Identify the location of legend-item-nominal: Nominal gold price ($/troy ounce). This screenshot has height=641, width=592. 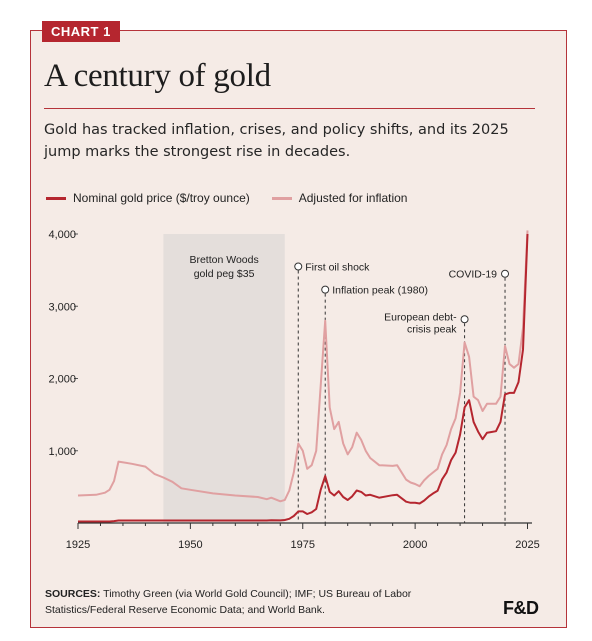
(148, 198).